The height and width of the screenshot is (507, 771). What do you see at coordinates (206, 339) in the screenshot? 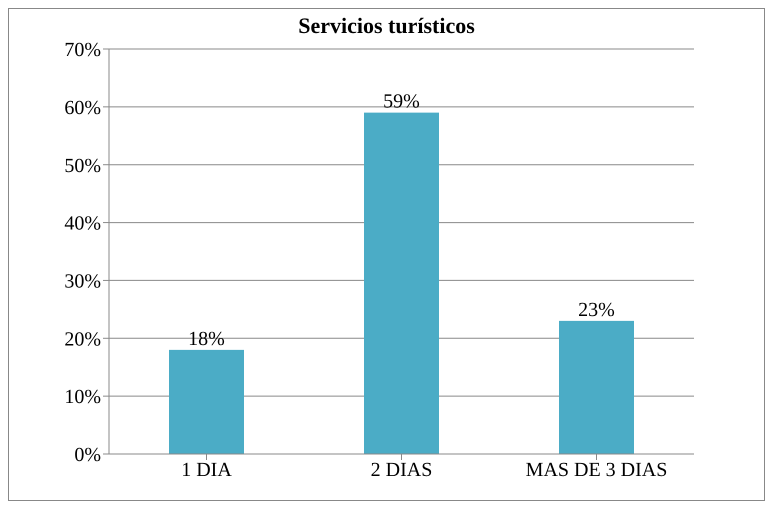
I see `data-label: 18%` at bounding box center [206, 339].